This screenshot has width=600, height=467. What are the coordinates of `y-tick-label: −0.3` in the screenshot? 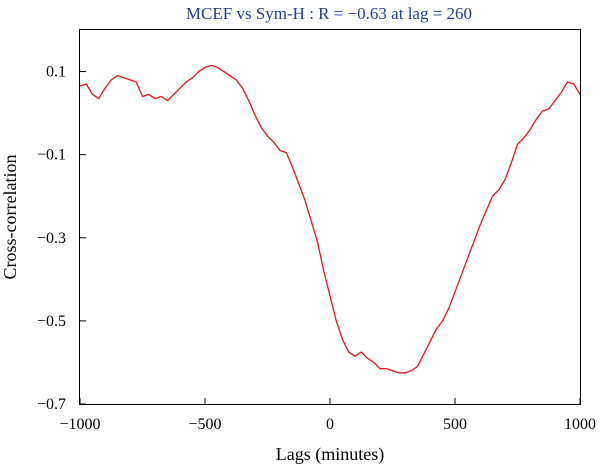 It's located at (51, 238).